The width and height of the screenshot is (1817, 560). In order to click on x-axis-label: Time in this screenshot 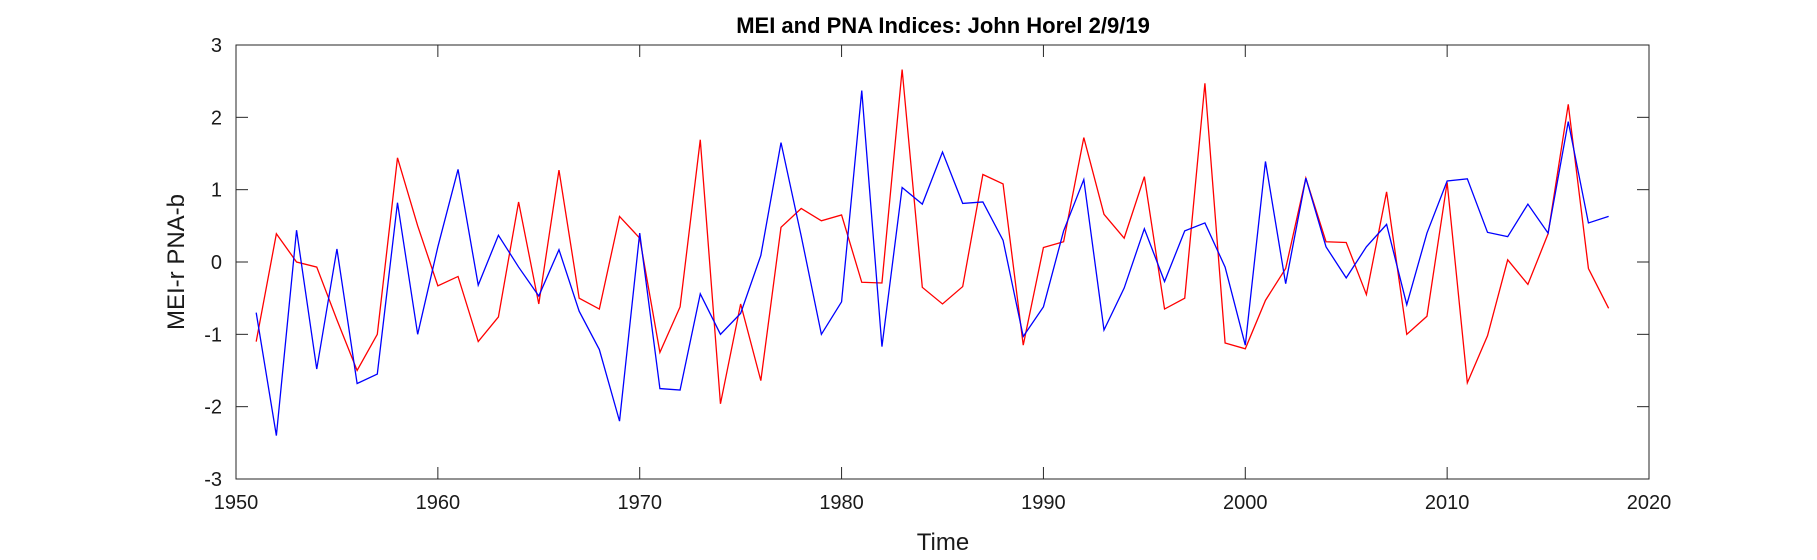, I will do `click(943, 542)`.